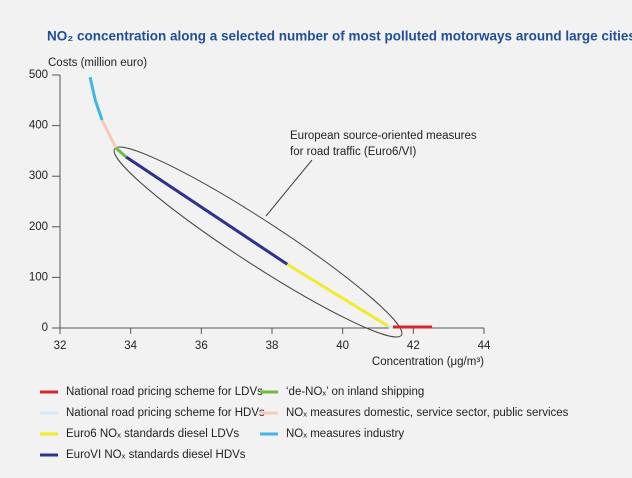  What do you see at coordinates (60, 346) in the screenshot?
I see `x-tick-label: 32` at bounding box center [60, 346].